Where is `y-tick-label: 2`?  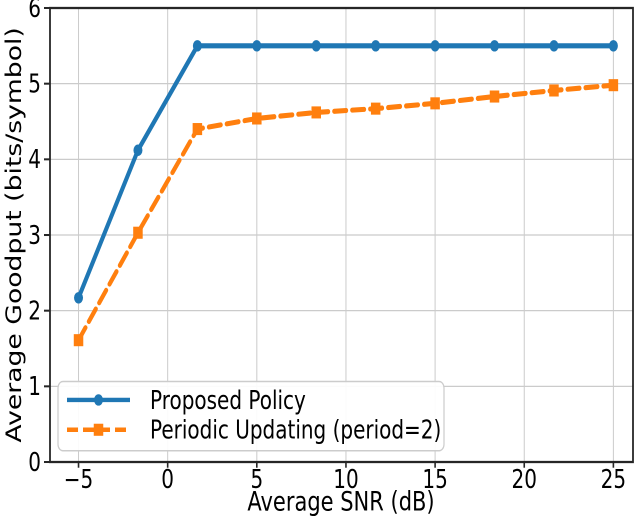
y-tick-label: 2 is located at coordinates (34, 311).